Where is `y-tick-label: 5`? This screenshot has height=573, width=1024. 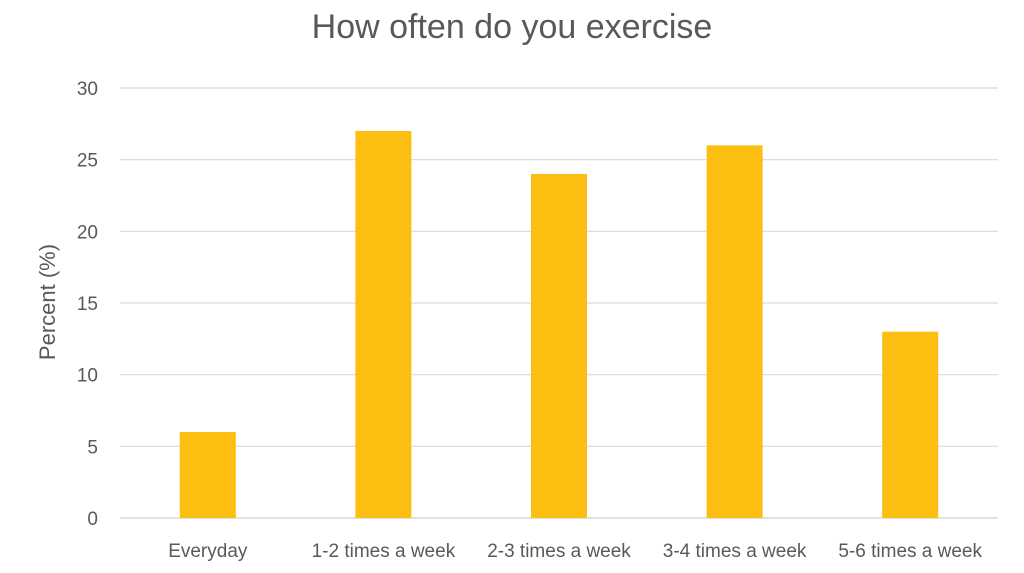
y-tick-label: 5 is located at coordinates (92, 447).